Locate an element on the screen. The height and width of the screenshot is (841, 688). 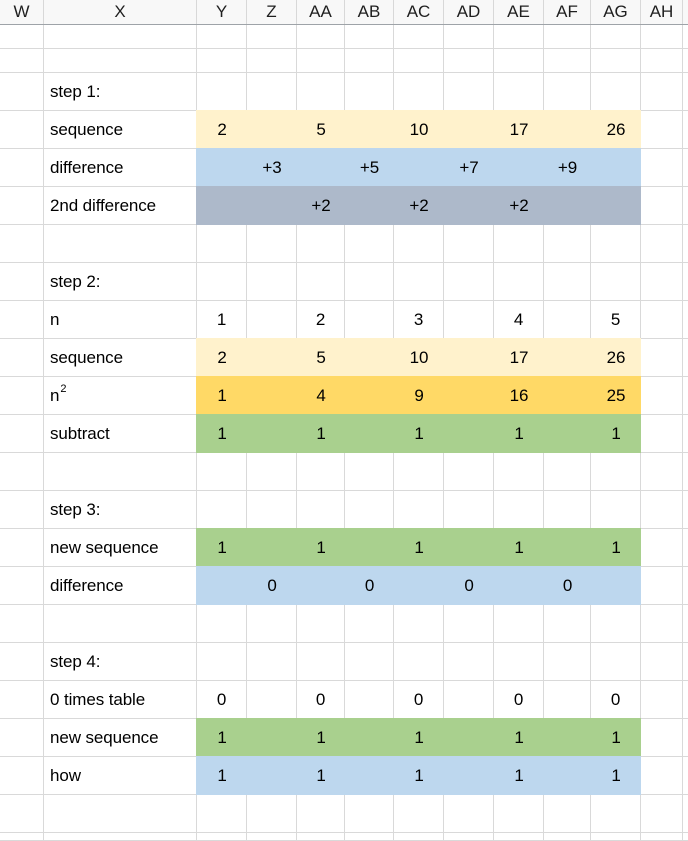
cell-W-r16 is located at coordinates (22, 585).